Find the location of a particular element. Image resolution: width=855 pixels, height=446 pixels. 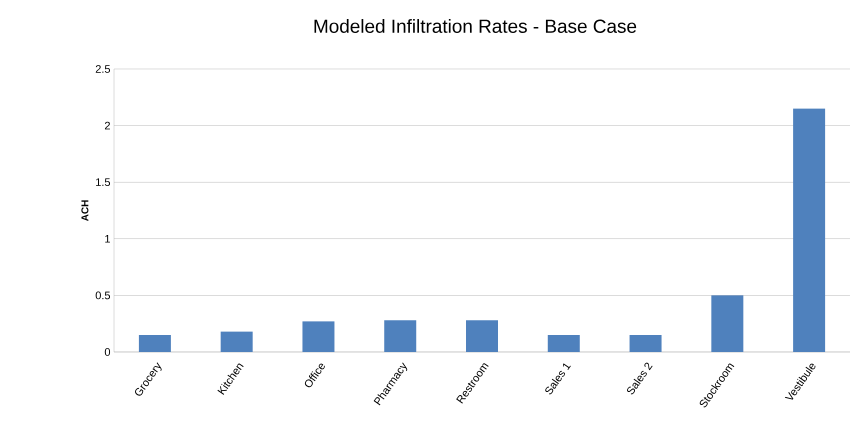

y-axis-title: ACH is located at coordinates (84, 211).